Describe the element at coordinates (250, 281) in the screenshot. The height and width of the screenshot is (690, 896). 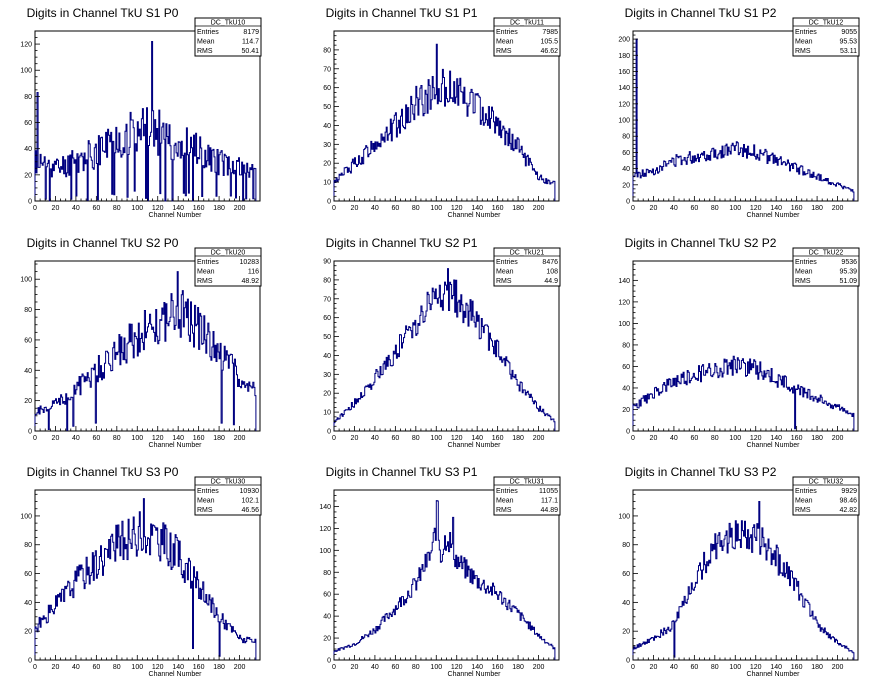
I see `stats-value: 48.92` at that location.